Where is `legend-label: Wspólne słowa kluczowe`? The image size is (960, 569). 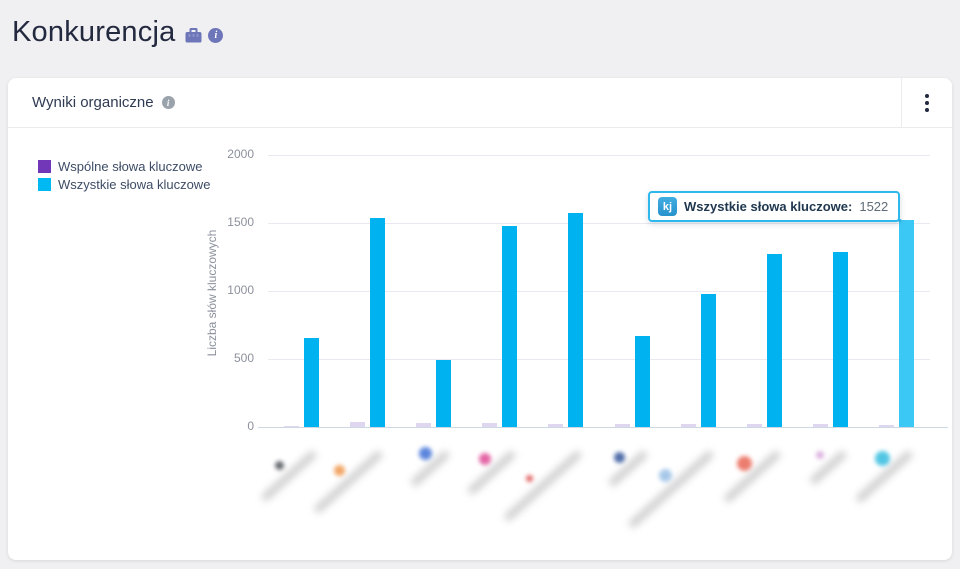
legend-label: Wspólne słowa kluczowe is located at coordinates (130, 166).